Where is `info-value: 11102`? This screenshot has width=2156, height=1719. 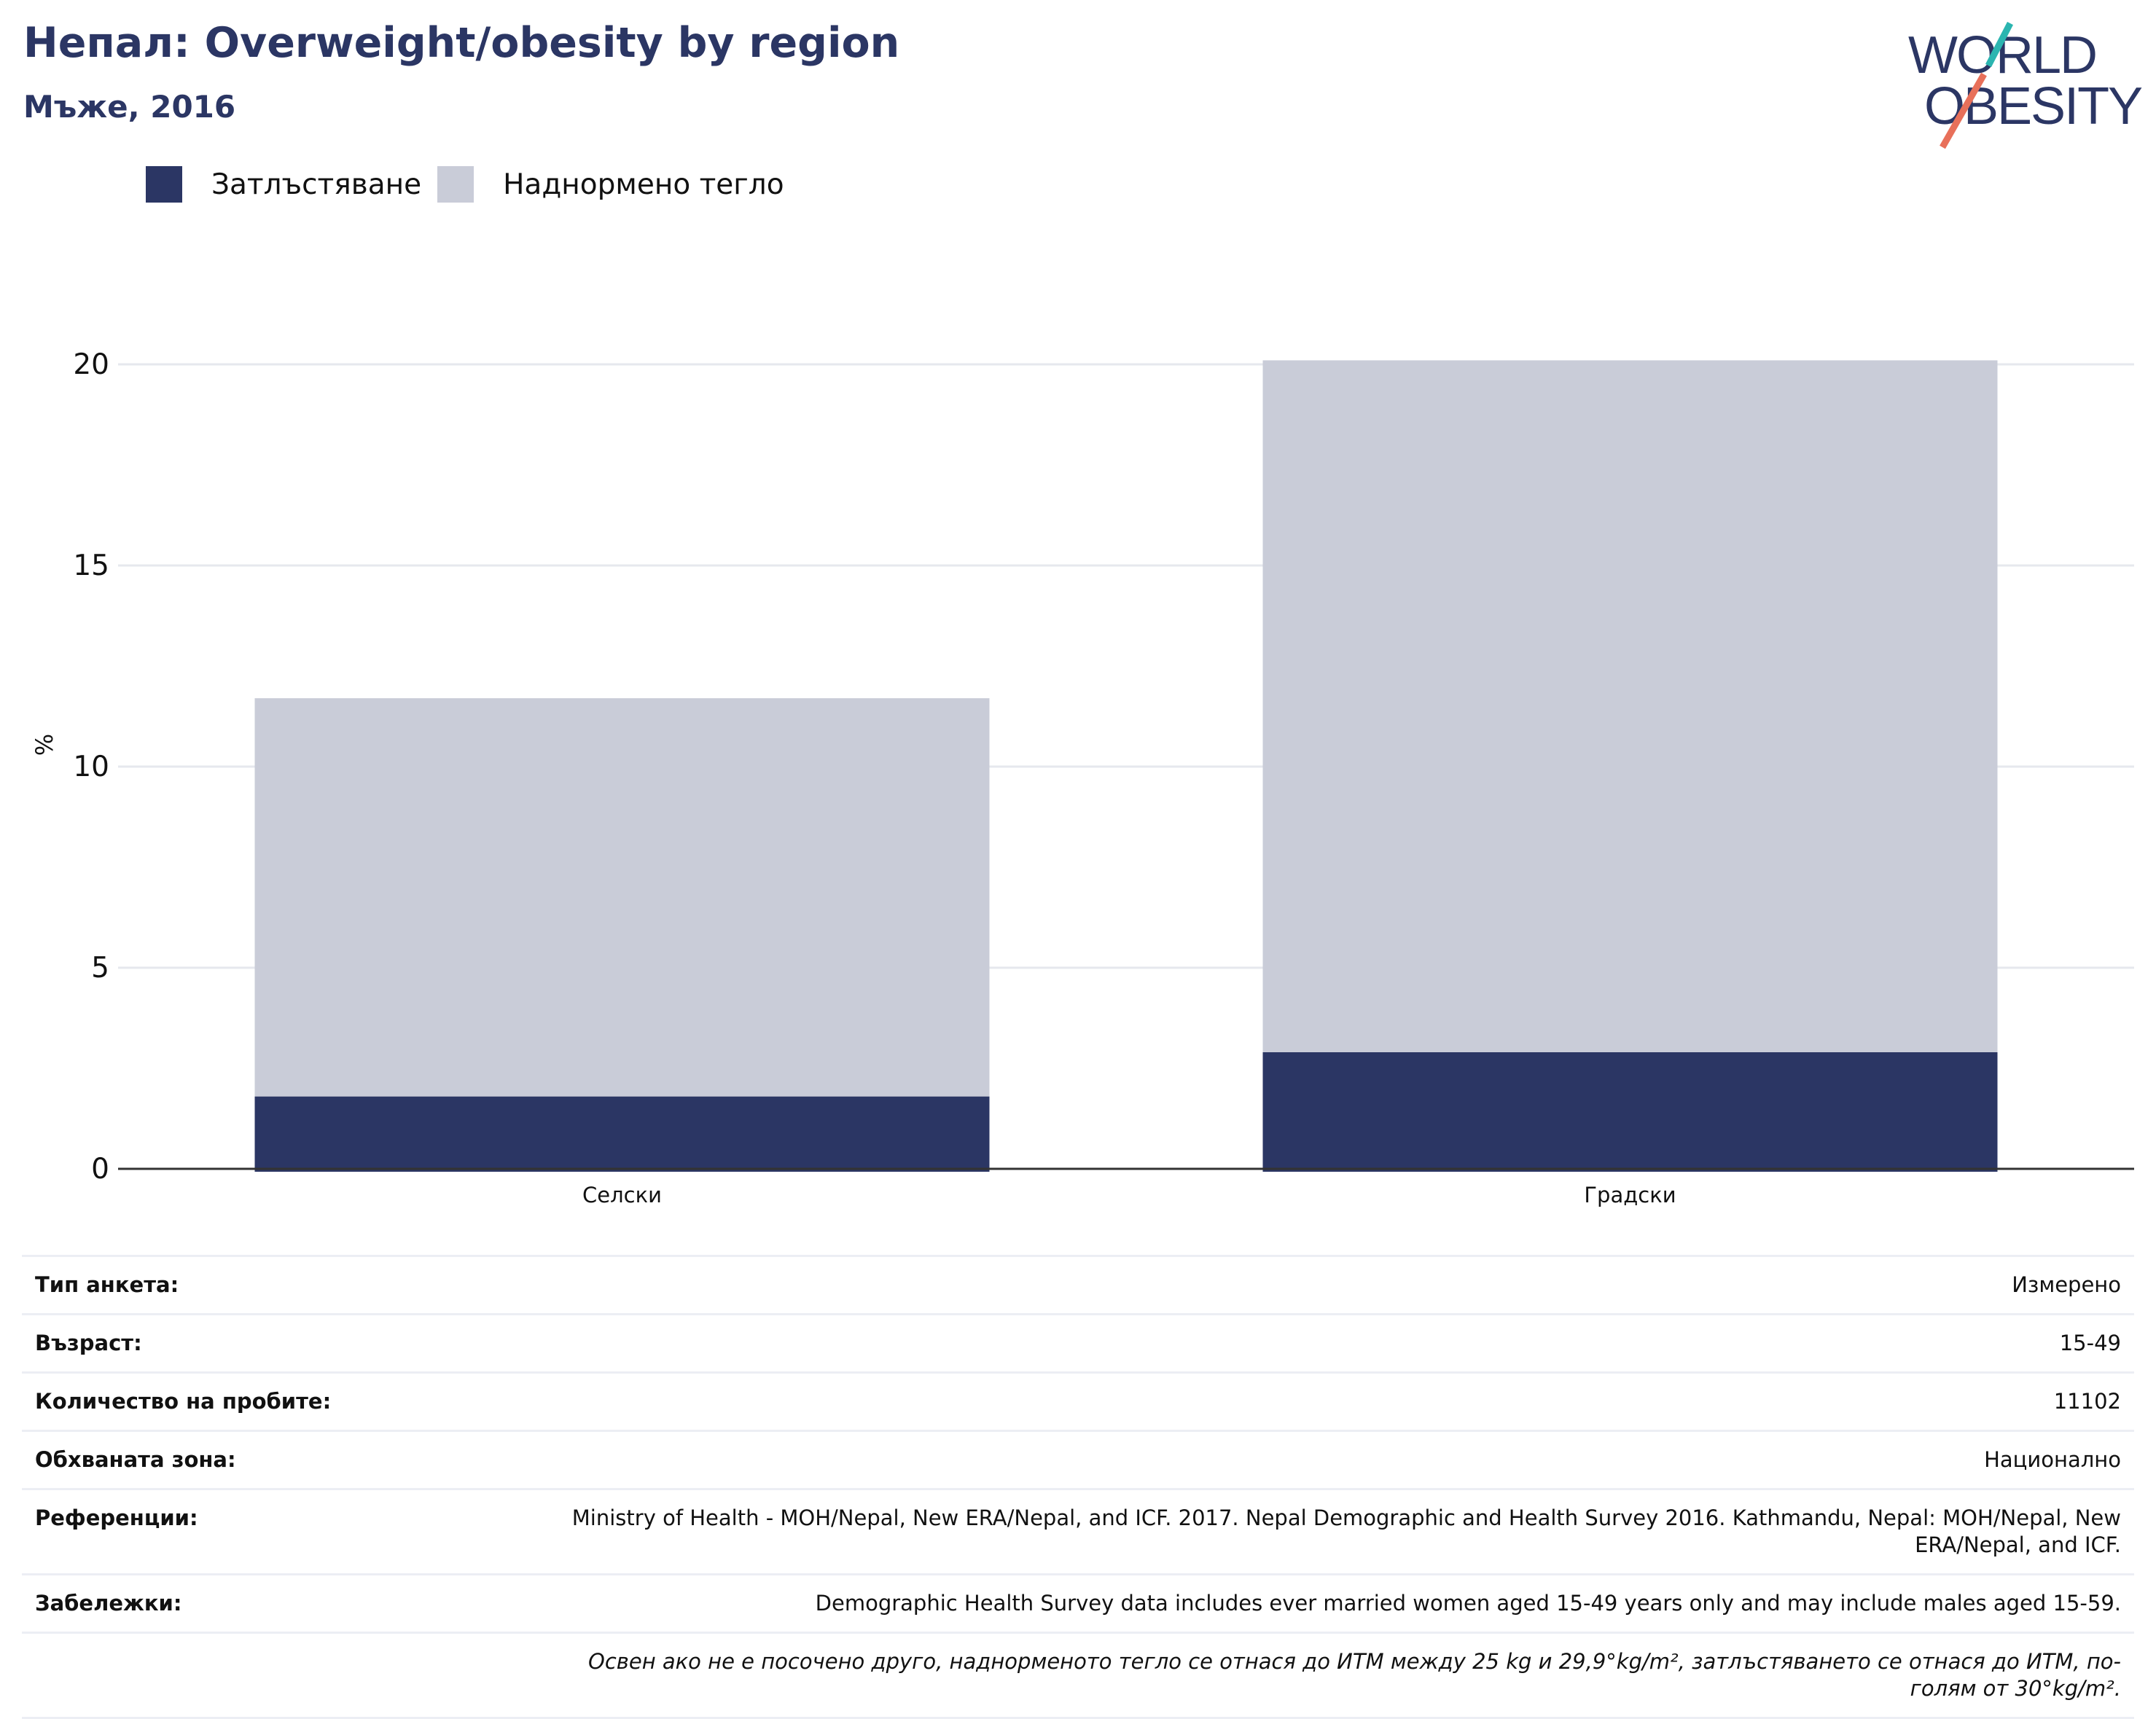 info-value: 11102 is located at coordinates (2087, 1401).